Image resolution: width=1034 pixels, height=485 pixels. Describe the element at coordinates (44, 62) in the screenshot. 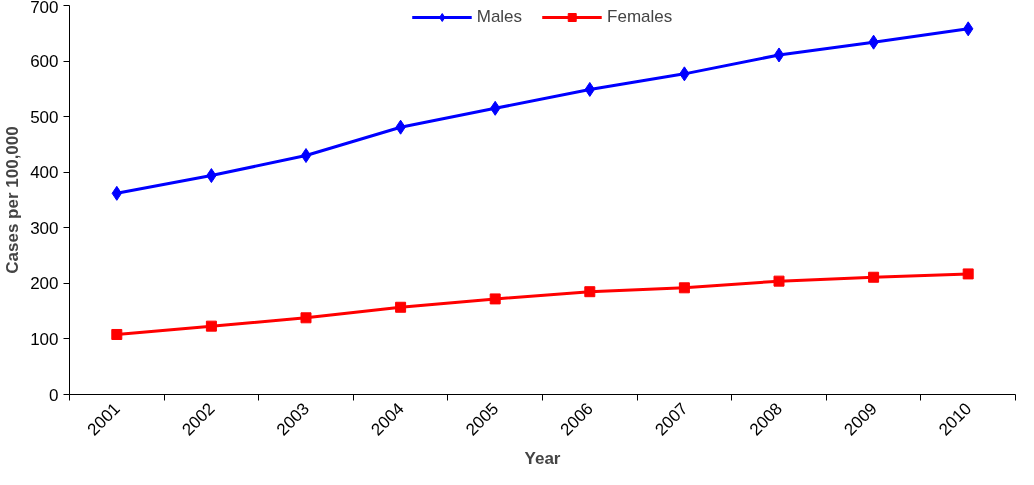

I see `y-tick-label: 600` at that location.